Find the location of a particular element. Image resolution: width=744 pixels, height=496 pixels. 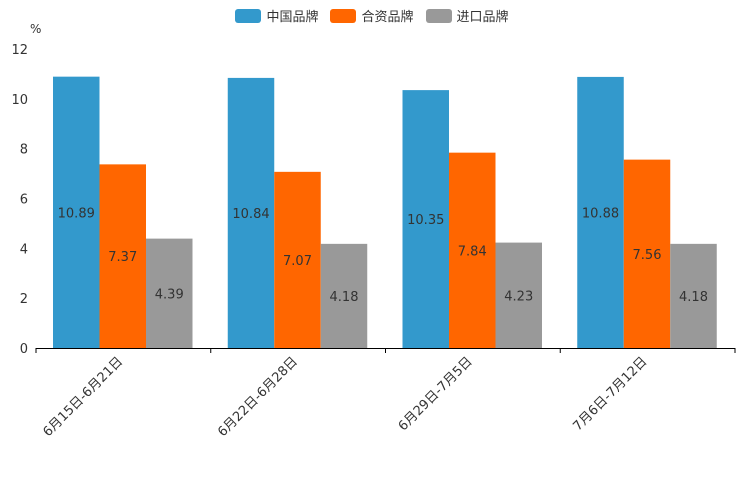

bar-value-label: 10.88 is located at coordinates (600, 213).